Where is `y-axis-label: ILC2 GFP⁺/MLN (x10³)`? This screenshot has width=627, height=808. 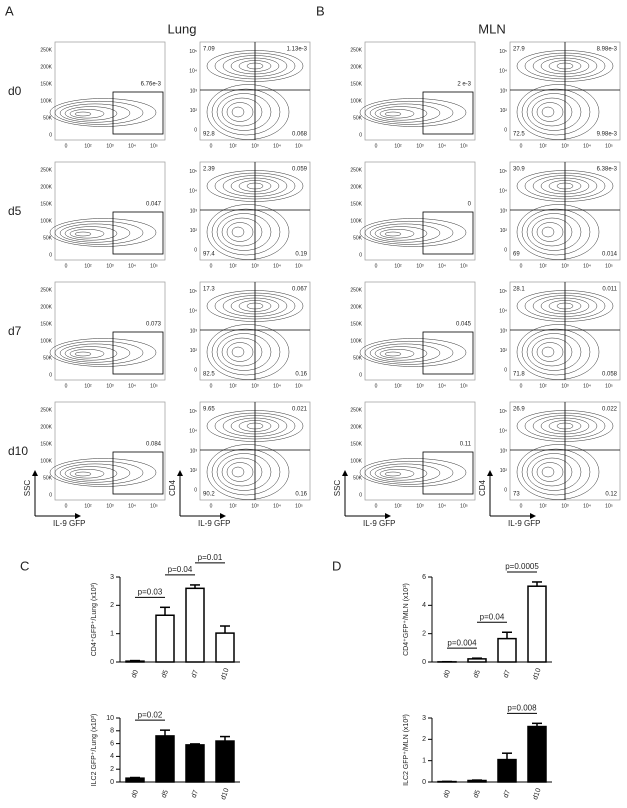 y-axis-label: ILC2 GFP⁺/MLN (x10³) is located at coordinates (406, 750).